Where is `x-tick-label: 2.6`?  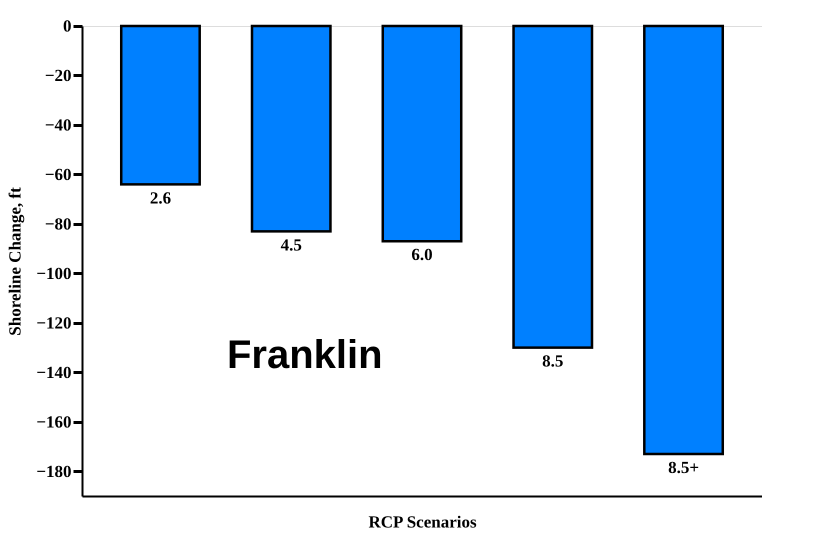
x-tick-label: 2.6 is located at coordinates (161, 198).